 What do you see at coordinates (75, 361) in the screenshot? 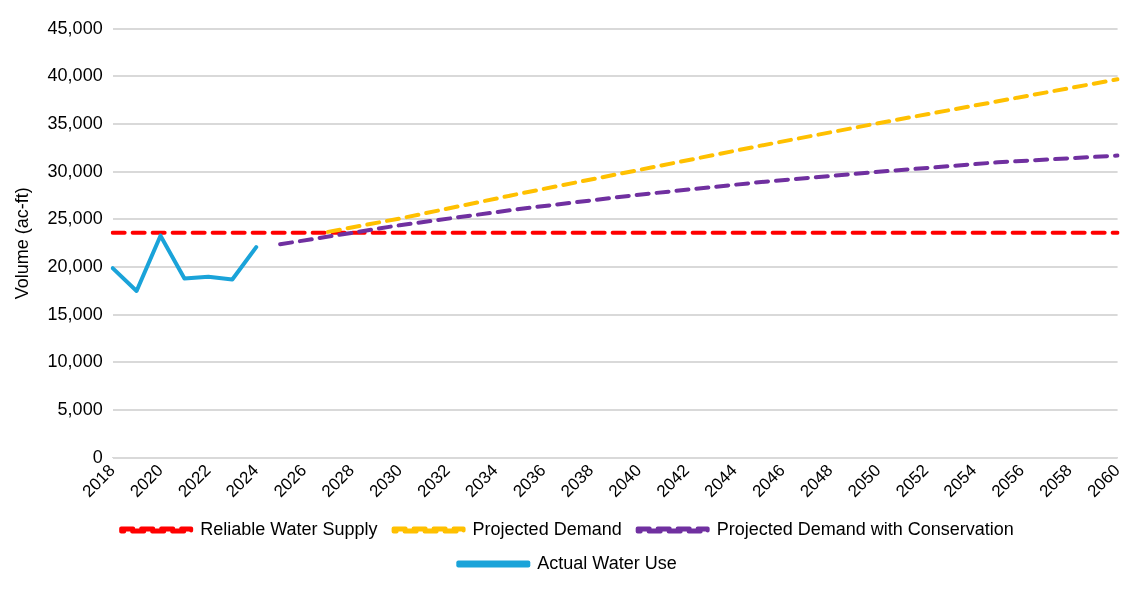
I see `y-tick-label: 10,000` at bounding box center [75, 361].